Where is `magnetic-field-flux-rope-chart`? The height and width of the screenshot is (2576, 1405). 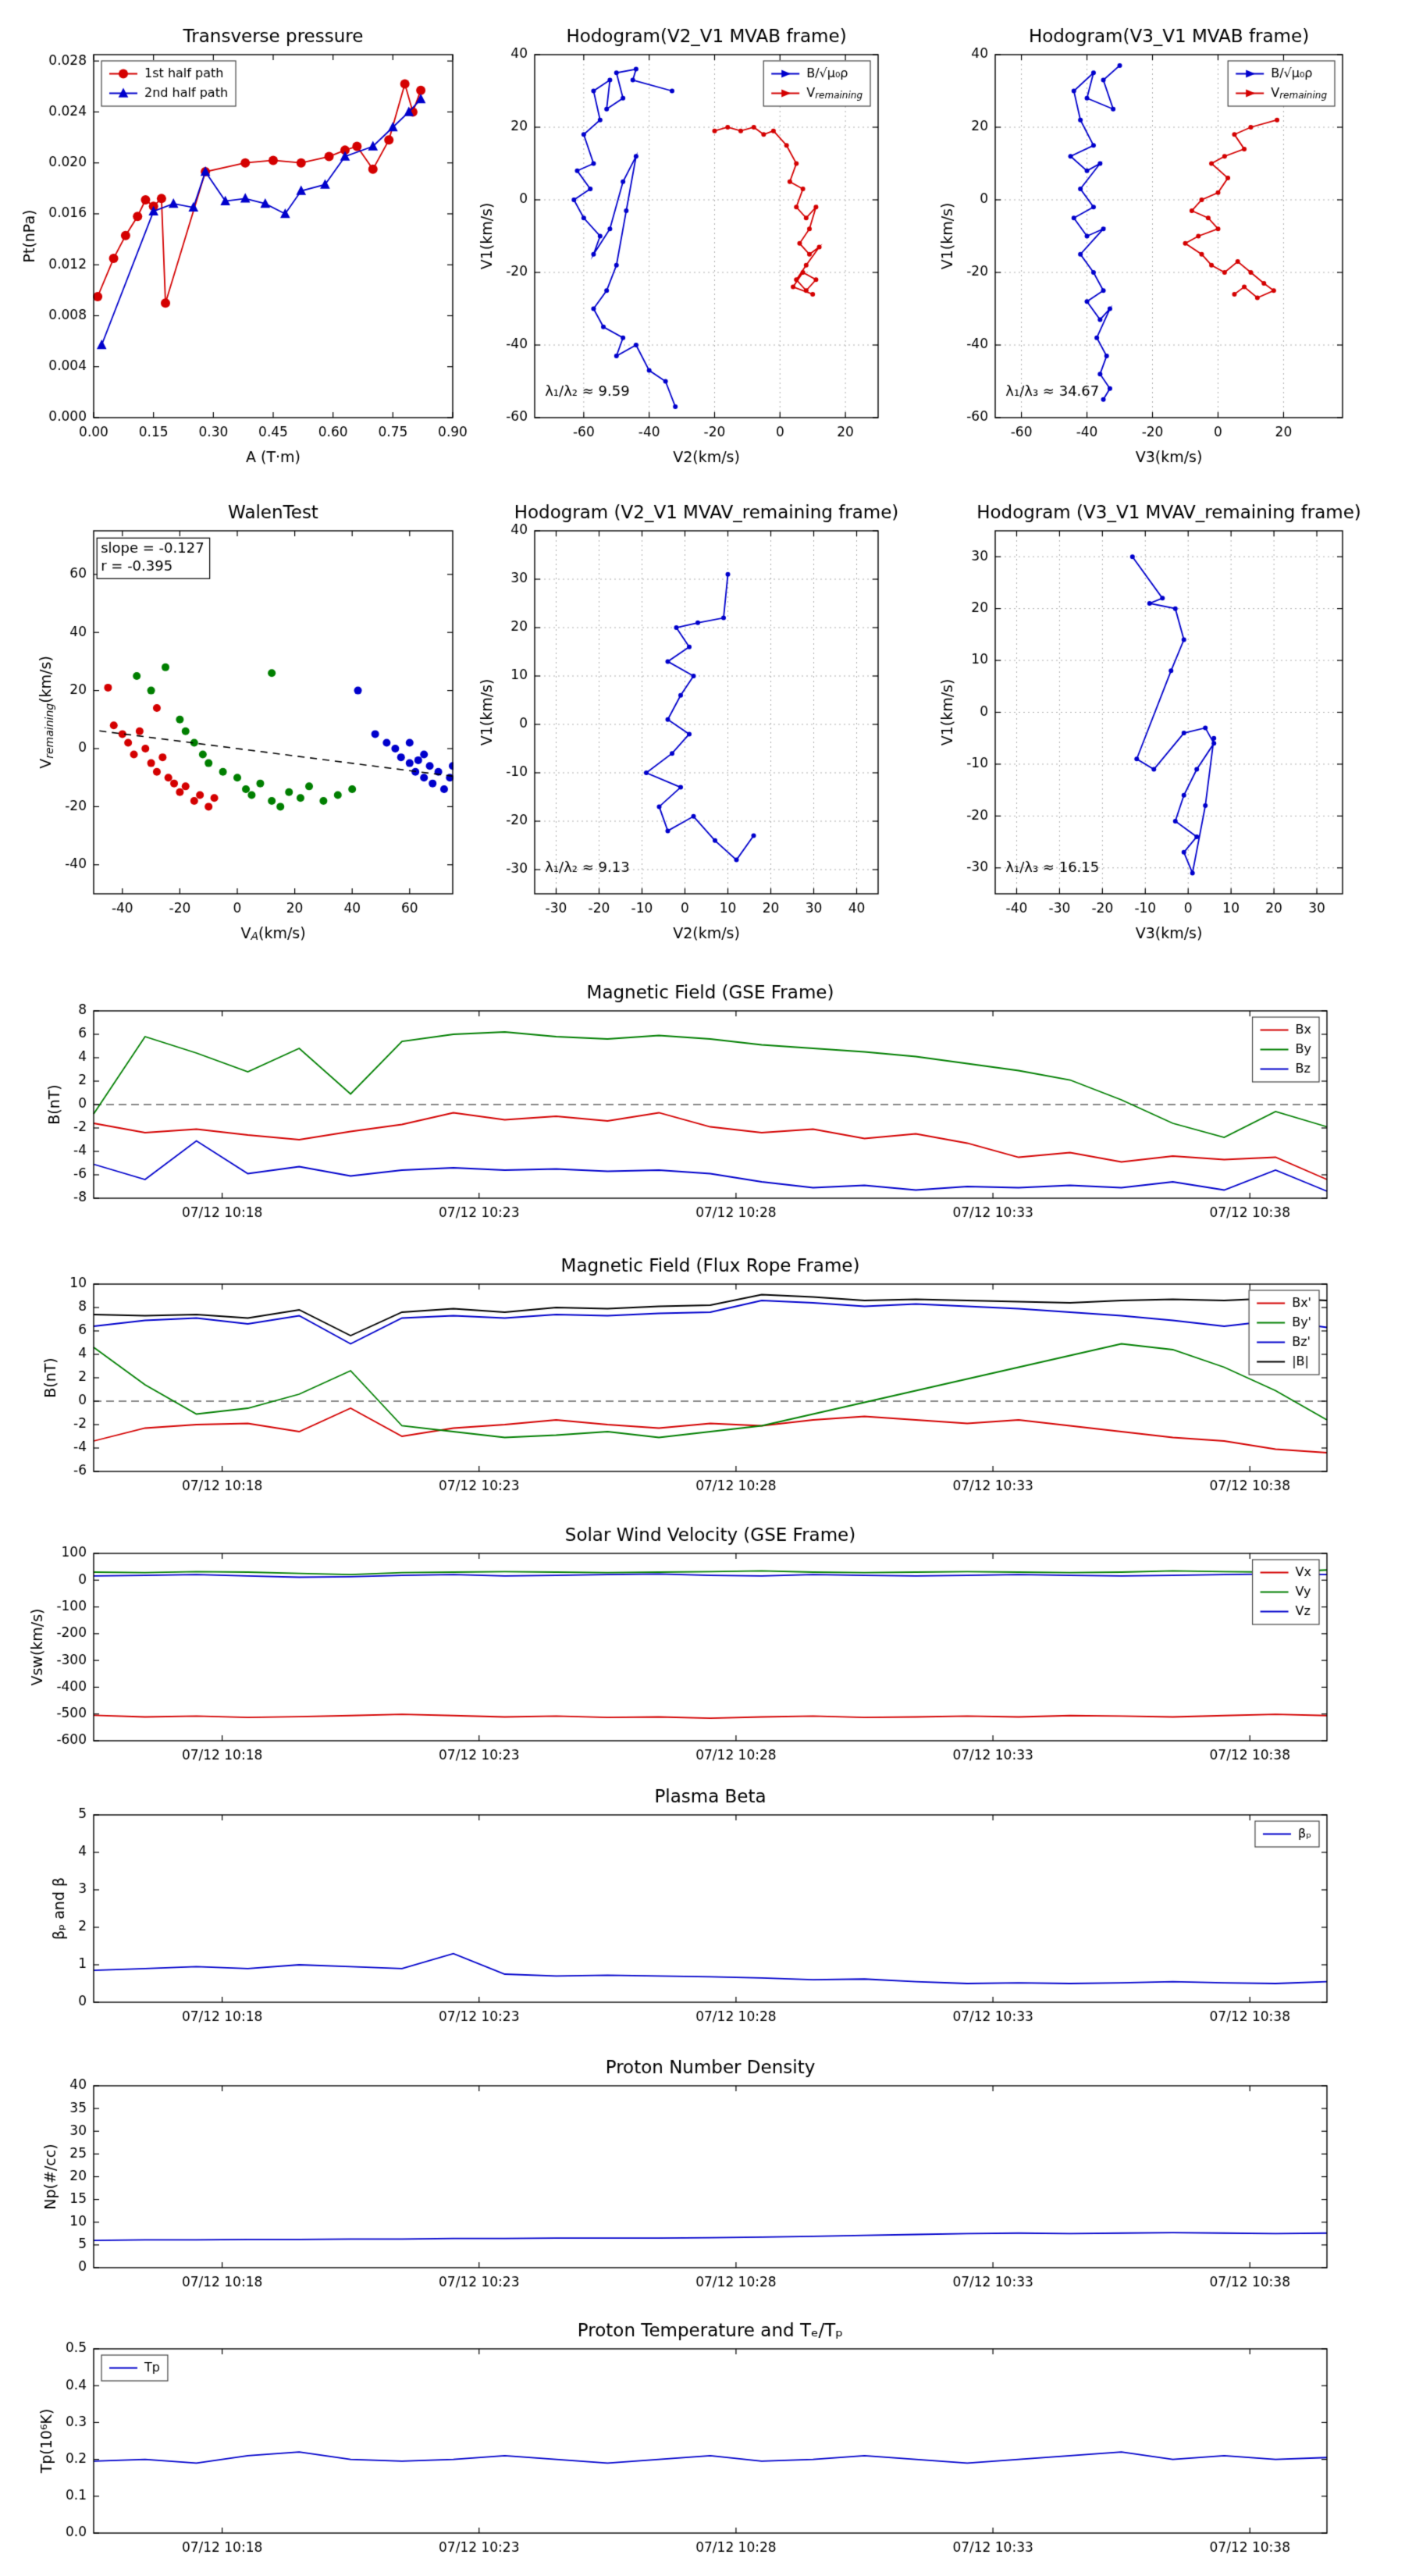 magnetic-field-flux-rope-chart is located at coordinates (703, 1375).